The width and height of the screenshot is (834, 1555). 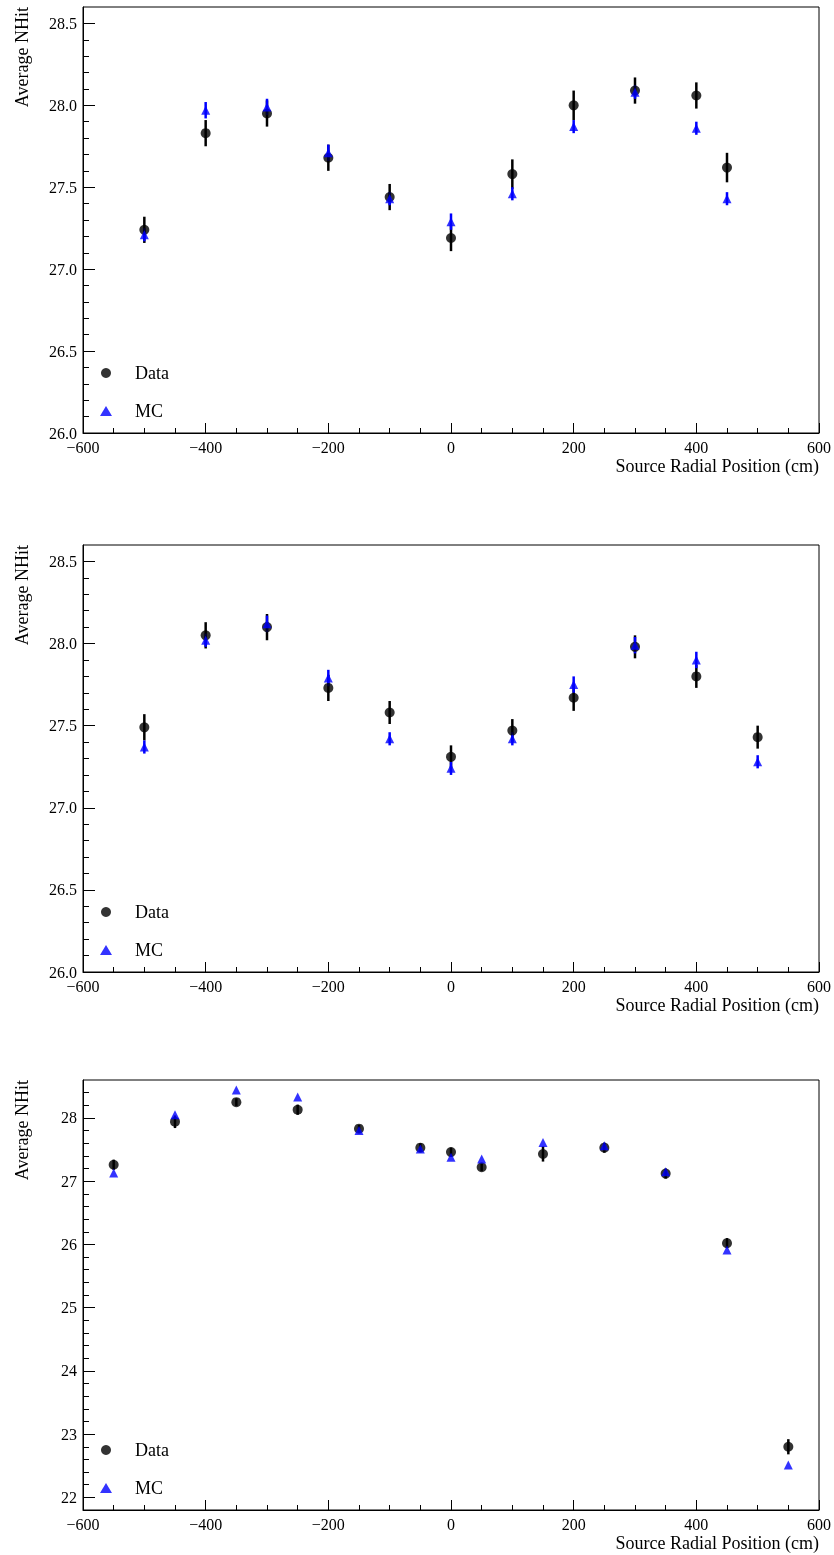 What do you see at coordinates (69, 1244) in the screenshot?
I see `y-tick-label: 26` at bounding box center [69, 1244].